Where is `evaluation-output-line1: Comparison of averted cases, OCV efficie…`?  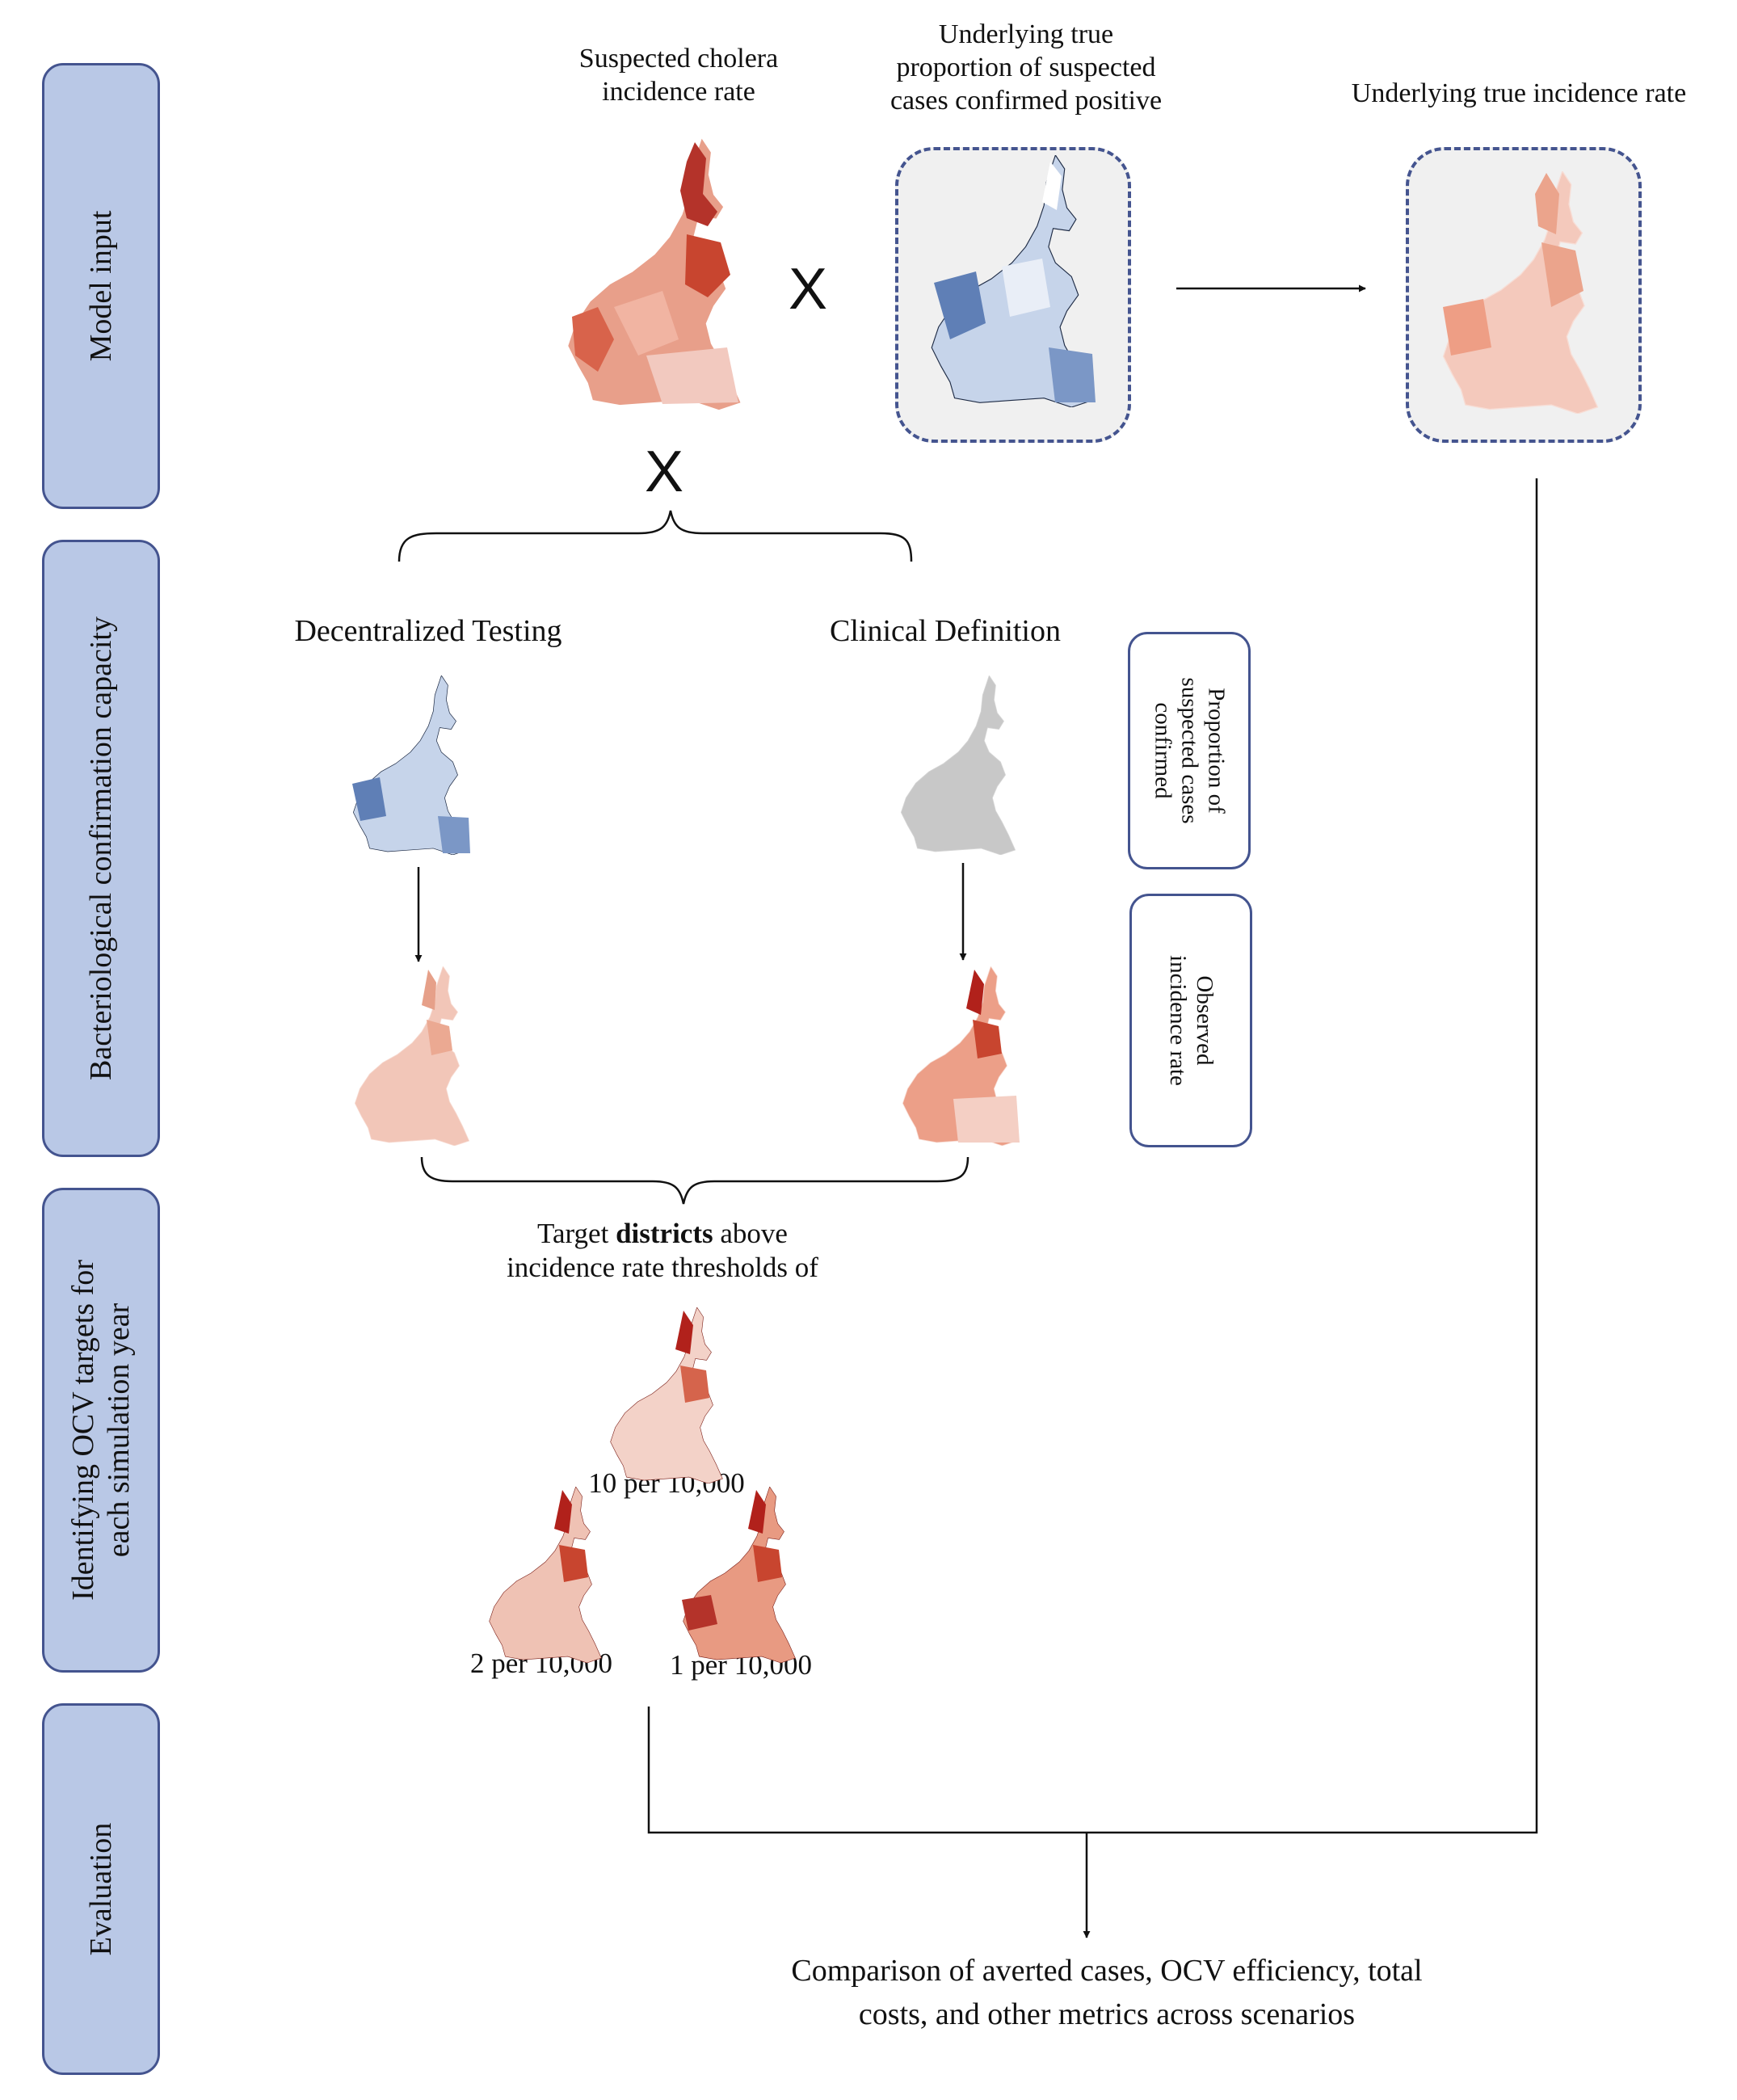 evaluation-output-line1: Comparison of averted cases, OCV efficie… is located at coordinates (1107, 1971).